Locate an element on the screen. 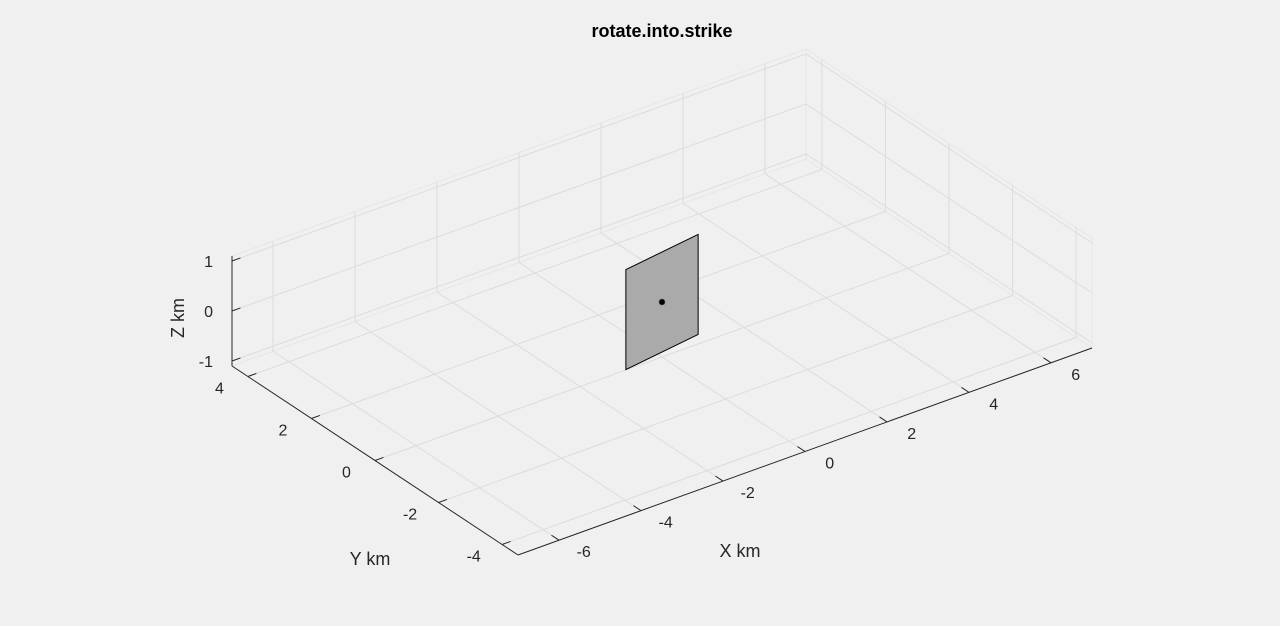  y-tick-label: -2 is located at coordinates (410, 514).